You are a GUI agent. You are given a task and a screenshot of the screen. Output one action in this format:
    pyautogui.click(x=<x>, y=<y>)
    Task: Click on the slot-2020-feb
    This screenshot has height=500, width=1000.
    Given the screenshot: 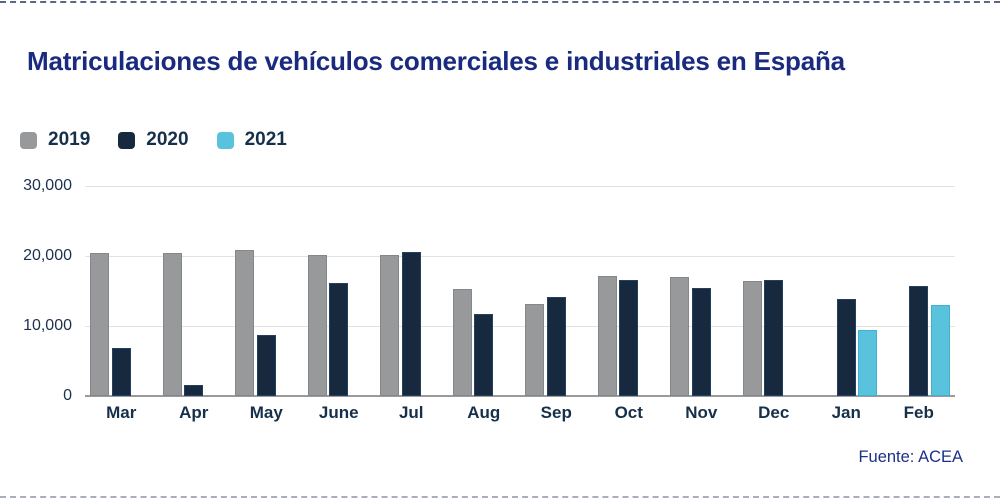 What is the action you would take?
    pyautogui.click(x=919, y=291)
    